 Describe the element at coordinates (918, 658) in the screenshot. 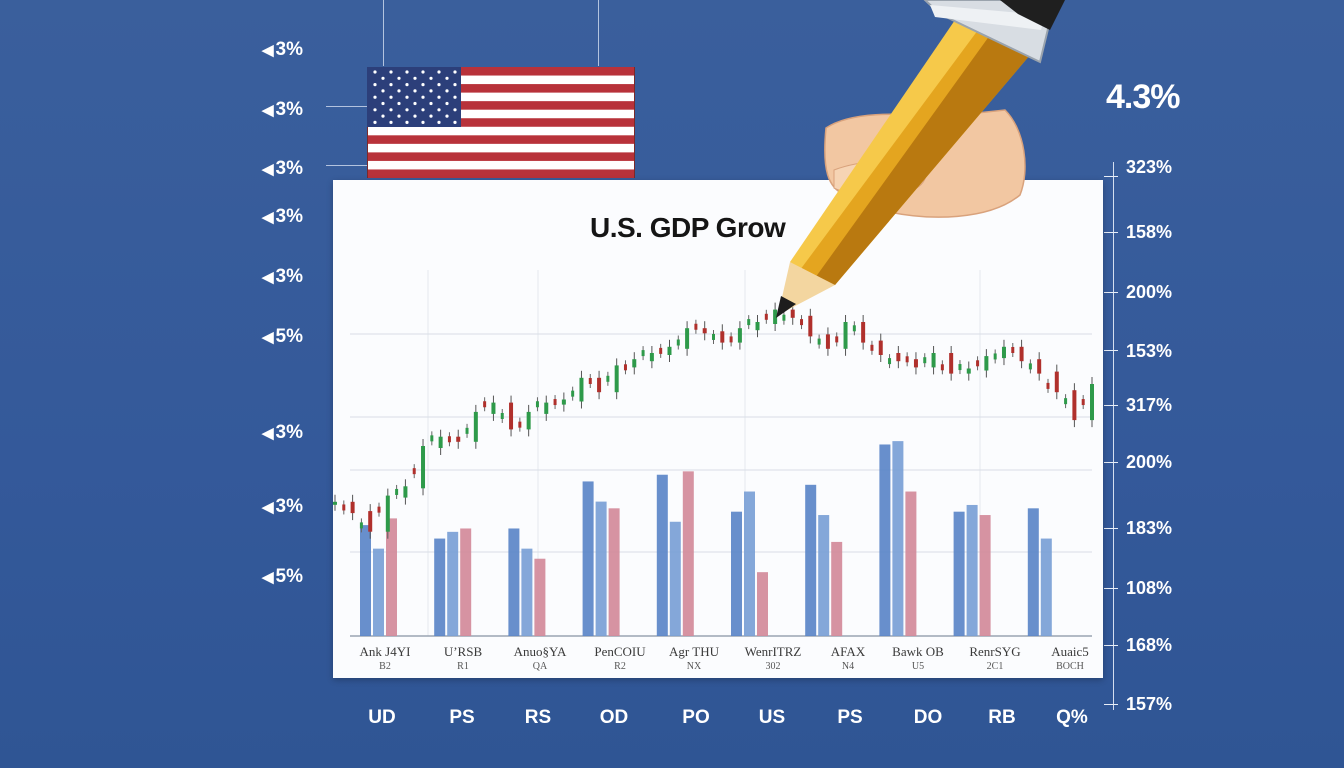

I see `category-label: Bawk OB U5` at that location.